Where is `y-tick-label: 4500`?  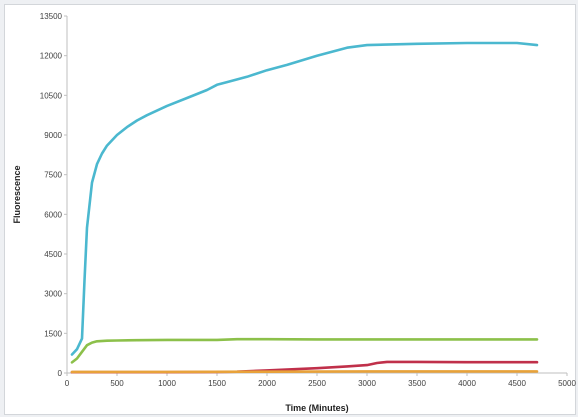
y-tick-label: 4500 is located at coordinates (53, 254).